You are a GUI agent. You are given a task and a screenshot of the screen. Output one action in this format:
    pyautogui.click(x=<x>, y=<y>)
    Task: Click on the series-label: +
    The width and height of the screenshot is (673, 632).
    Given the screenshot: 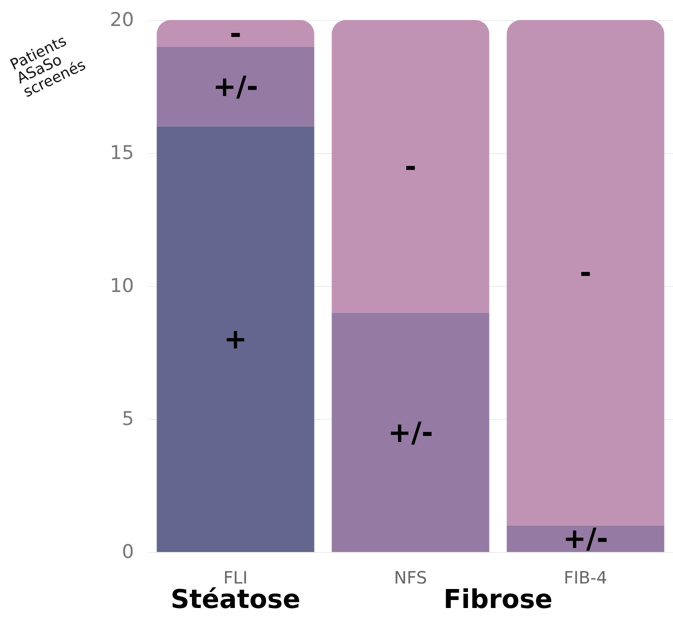 What is the action you would take?
    pyautogui.click(x=236, y=339)
    